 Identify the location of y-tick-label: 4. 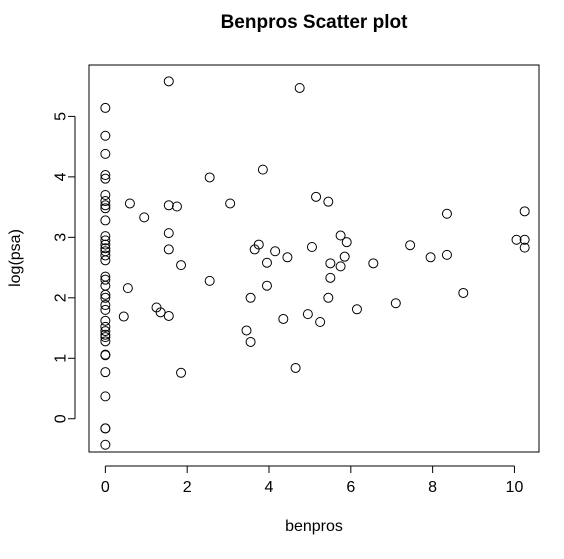
(61, 176).